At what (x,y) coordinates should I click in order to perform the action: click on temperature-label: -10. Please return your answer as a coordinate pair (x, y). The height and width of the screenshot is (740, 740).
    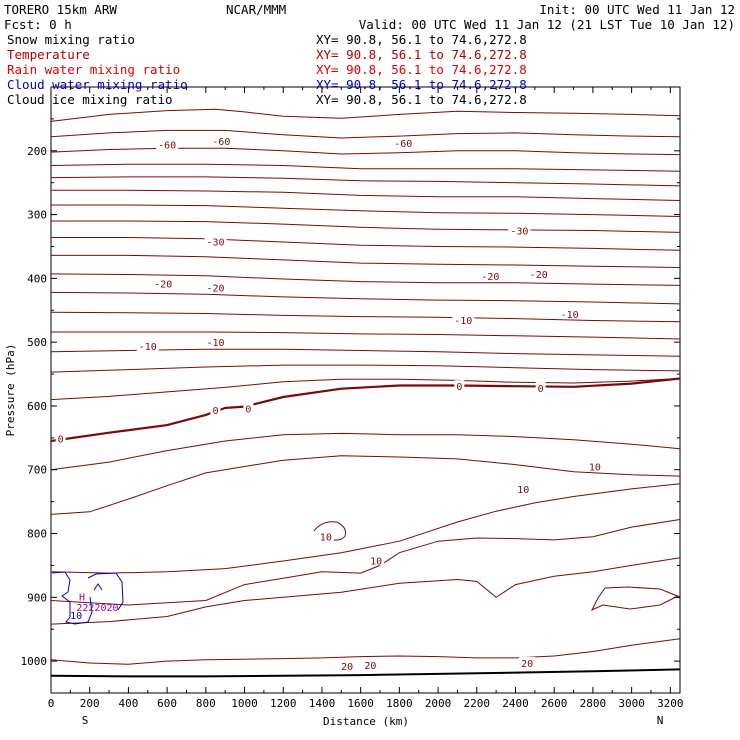
    Looking at the image, I should click on (463, 321).